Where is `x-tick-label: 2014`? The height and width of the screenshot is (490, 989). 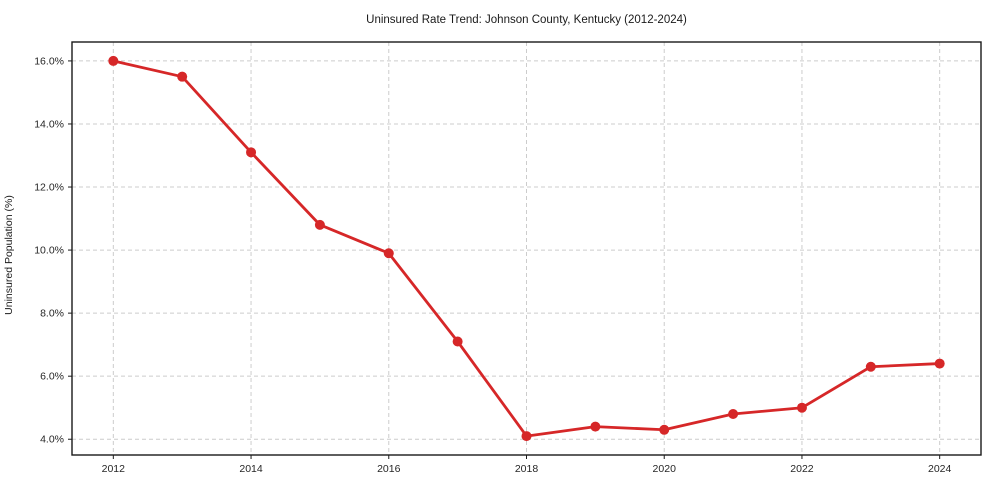
x-tick-label: 2014 is located at coordinates (251, 469).